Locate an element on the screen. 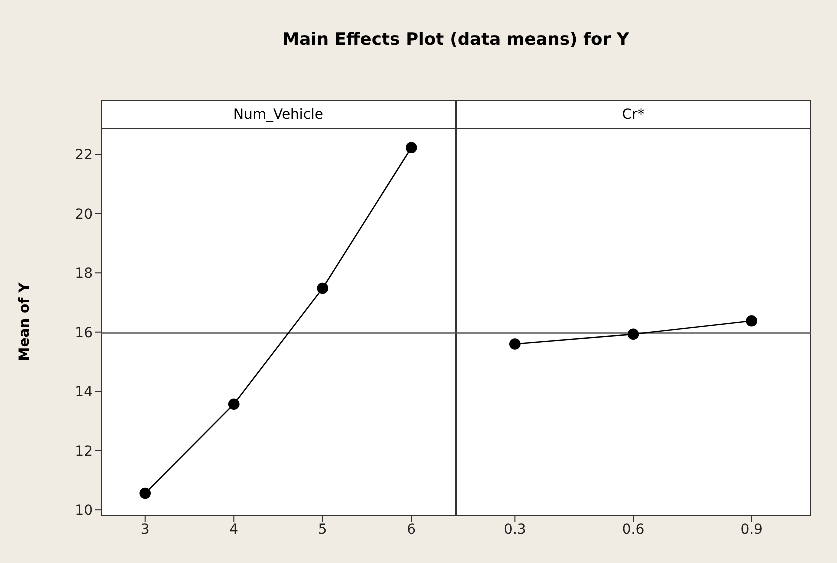 The height and width of the screenshot is (563, 837). chart-subtitle: Num_Vehicle is located at coordinates (278, 114).